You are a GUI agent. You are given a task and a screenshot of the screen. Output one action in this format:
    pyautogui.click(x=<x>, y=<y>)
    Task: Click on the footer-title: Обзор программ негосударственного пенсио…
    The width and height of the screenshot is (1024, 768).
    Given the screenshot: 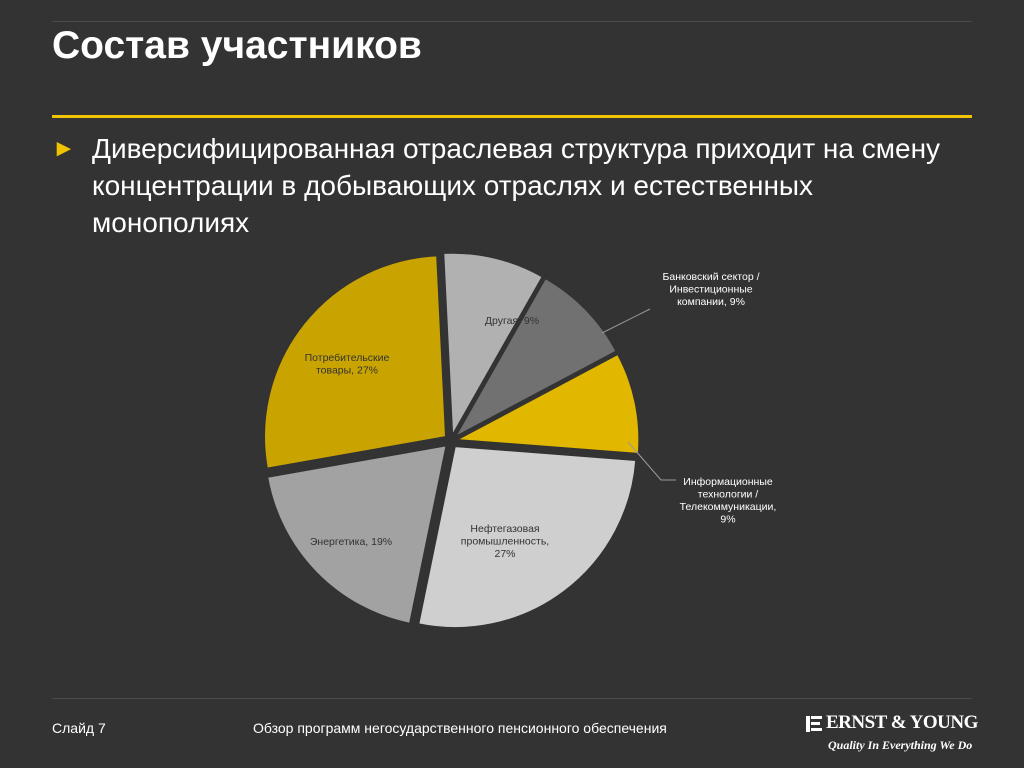 What is the action you would take?
    pyautogui.click(x=460, y=728)
    